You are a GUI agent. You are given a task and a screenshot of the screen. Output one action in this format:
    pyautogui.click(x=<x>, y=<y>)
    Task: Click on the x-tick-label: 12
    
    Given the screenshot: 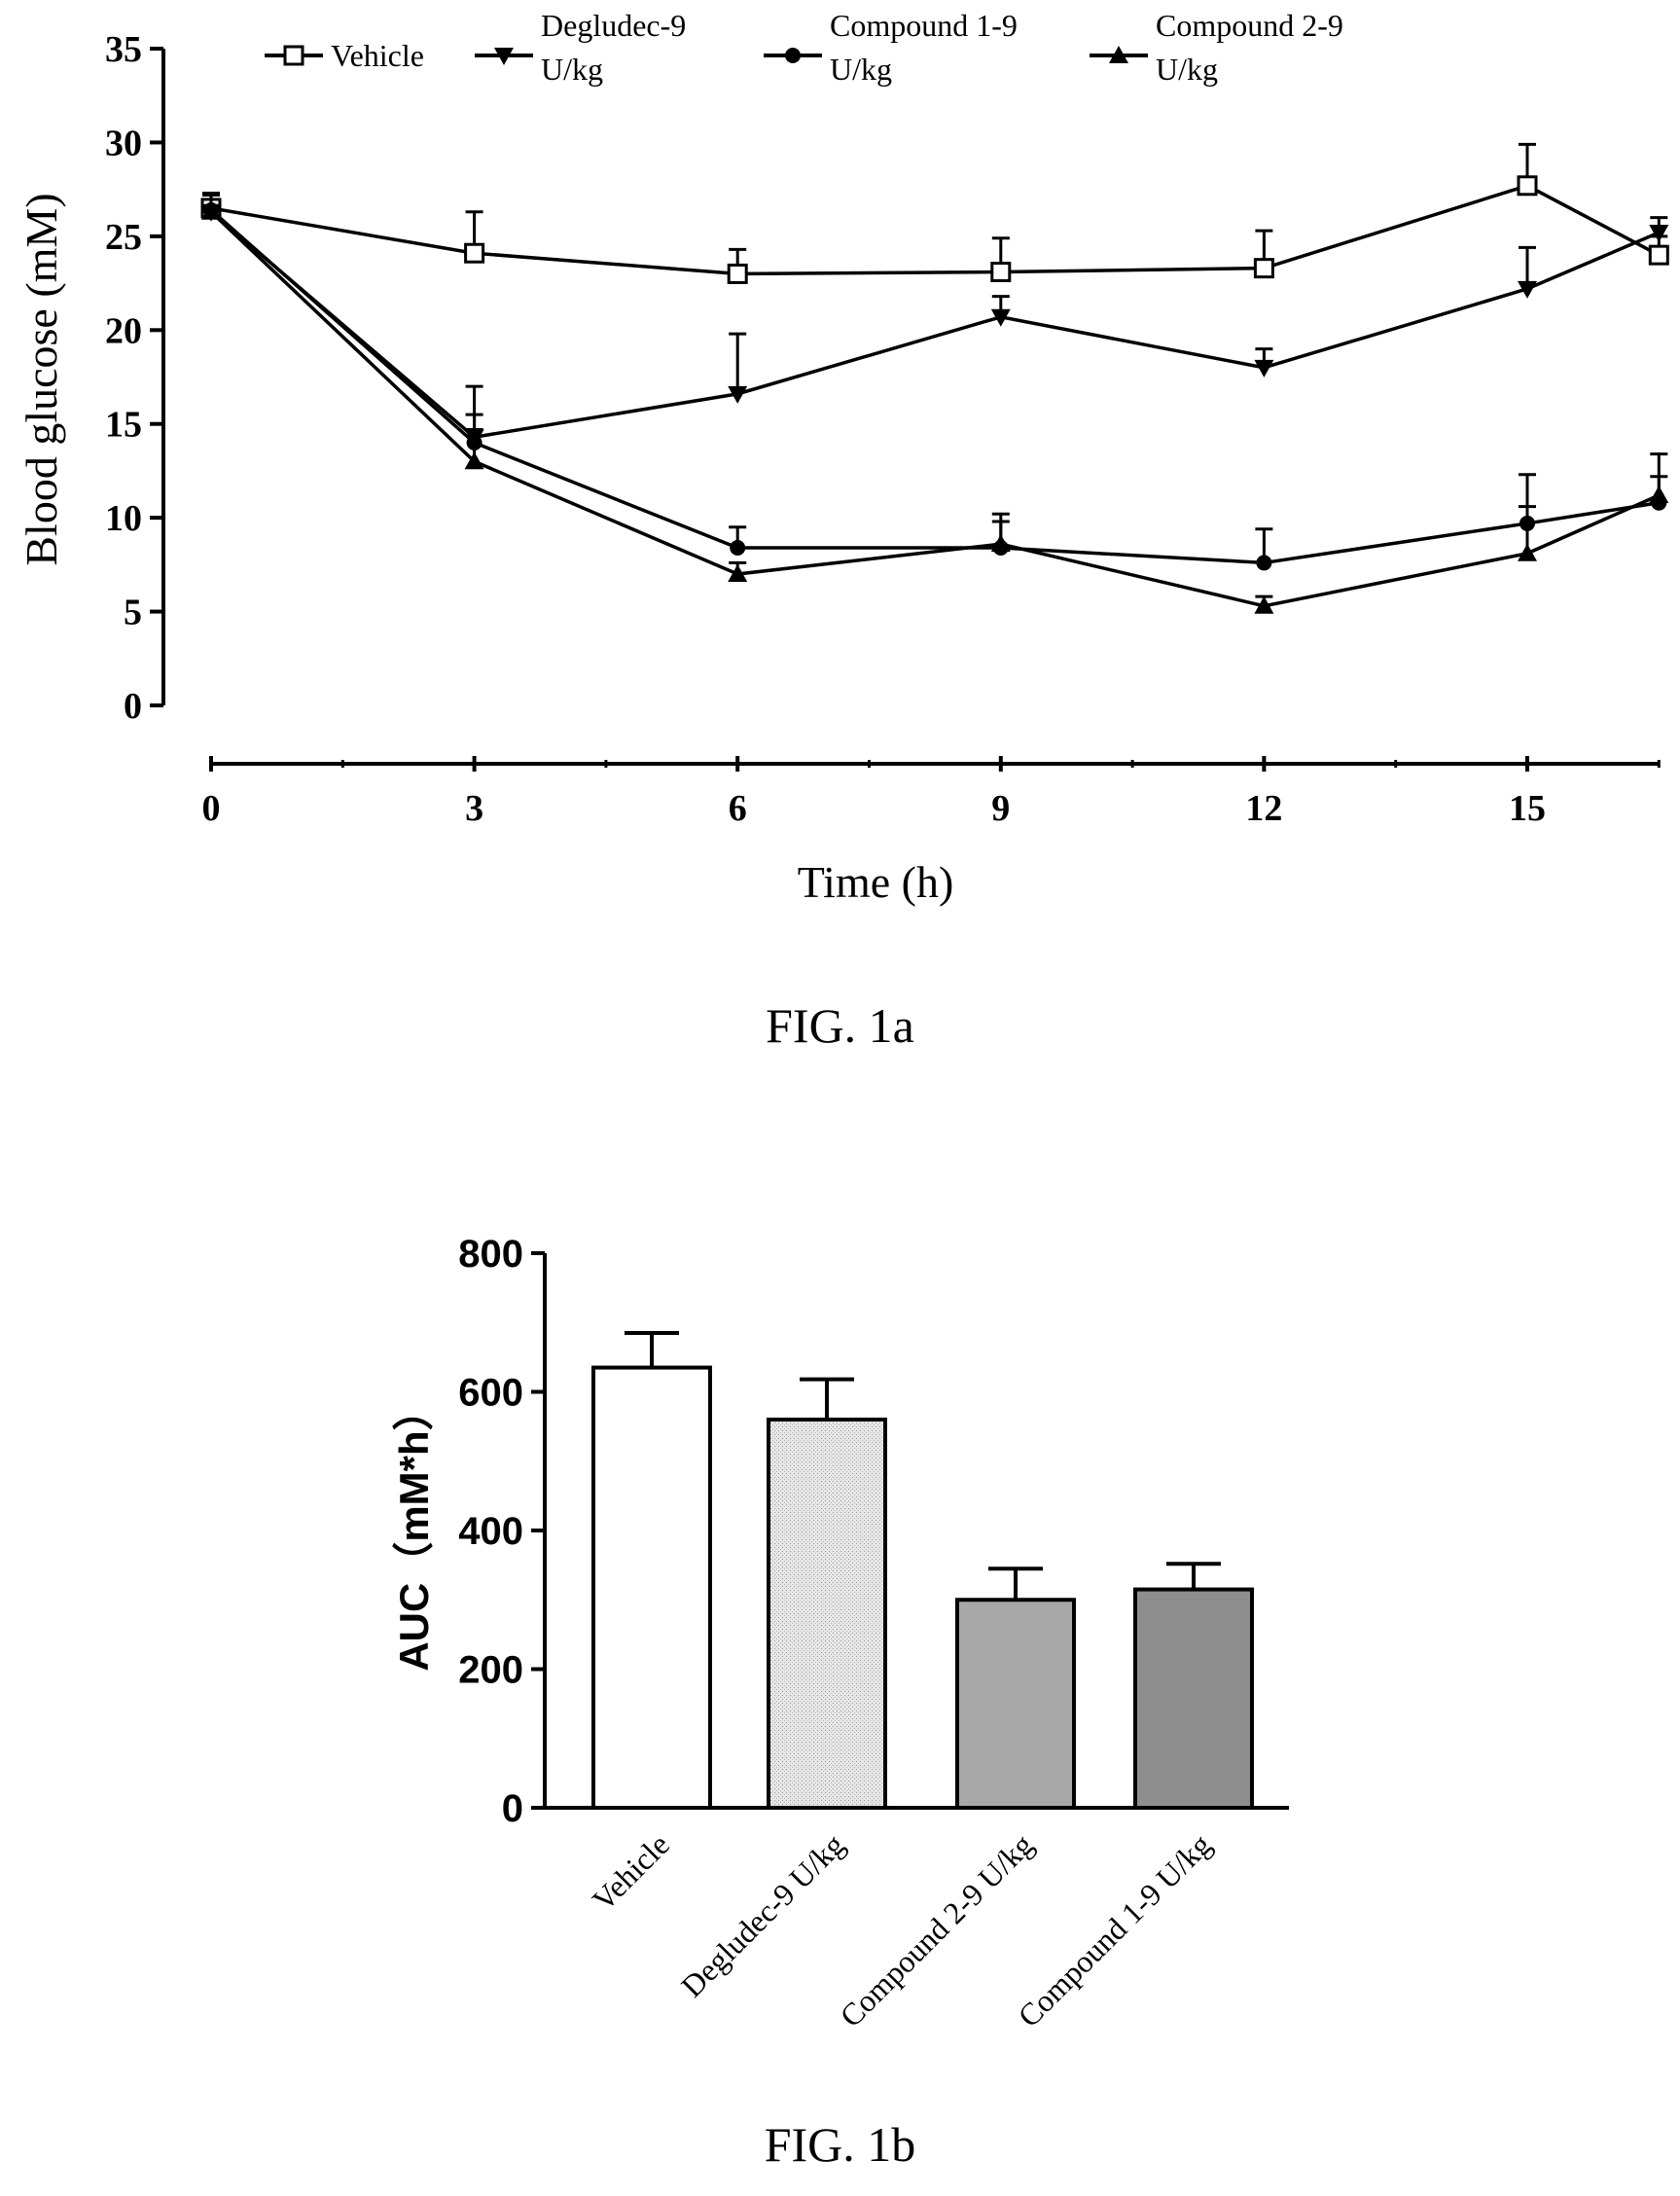 What is the action you would take?
    pyautogui.click(x=1263, y=808)
    